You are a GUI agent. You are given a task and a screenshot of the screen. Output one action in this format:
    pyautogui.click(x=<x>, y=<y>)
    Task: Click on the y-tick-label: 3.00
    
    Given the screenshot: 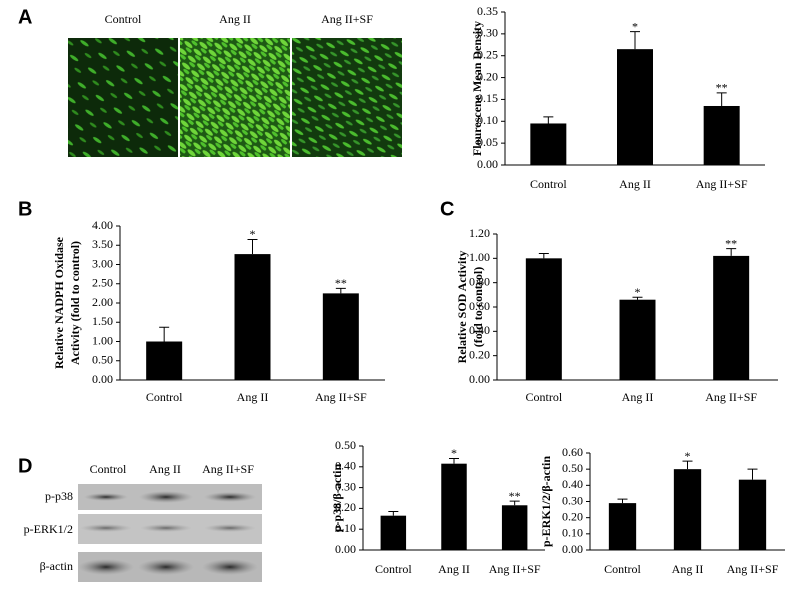 What is the action you would take?
    pyautogui.click(x=102, y=263)
    